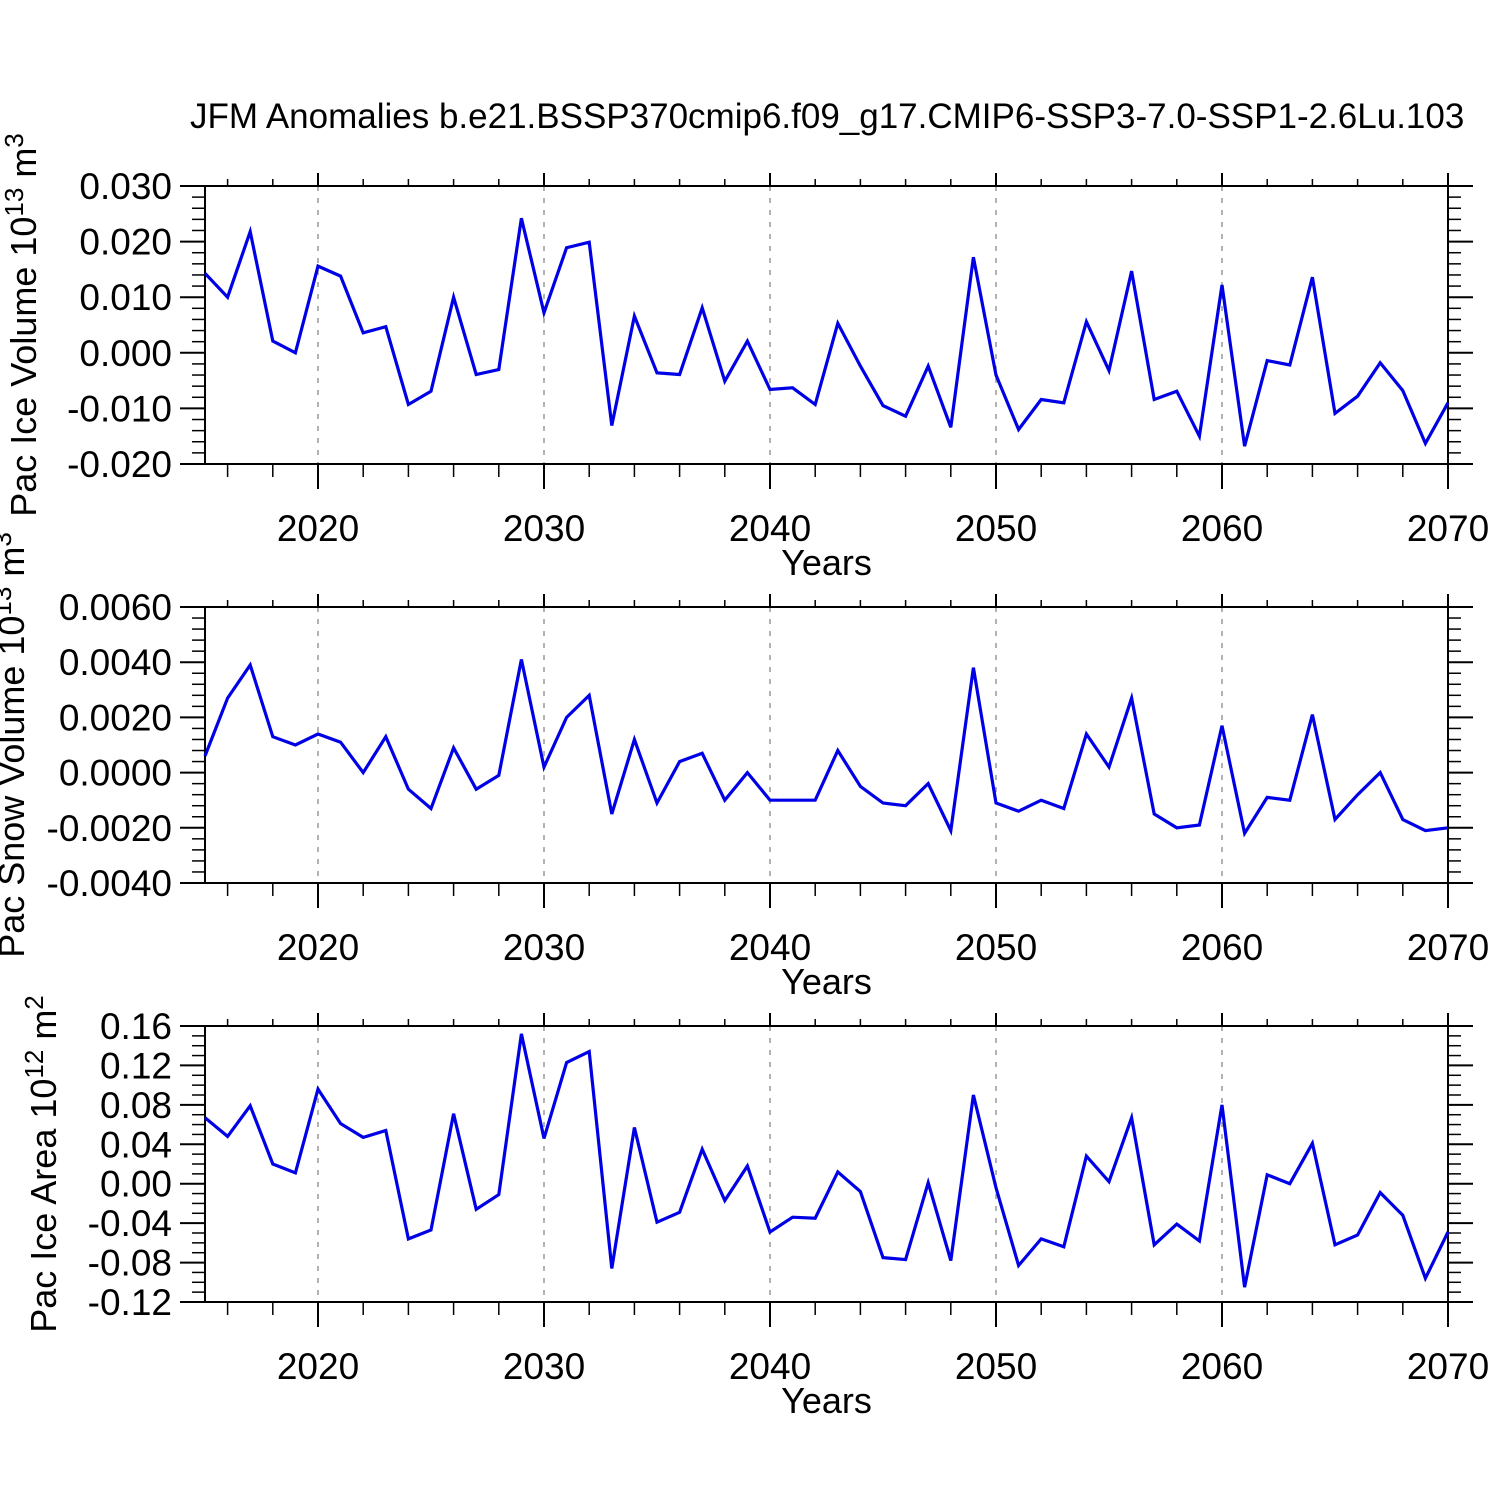 This screenshot has height=1500, width=1500. What do you see at coordinates (130, 1223) in the screenshot?
I see `y-tick-label: -0.04` at bounding box center [130, 1223].